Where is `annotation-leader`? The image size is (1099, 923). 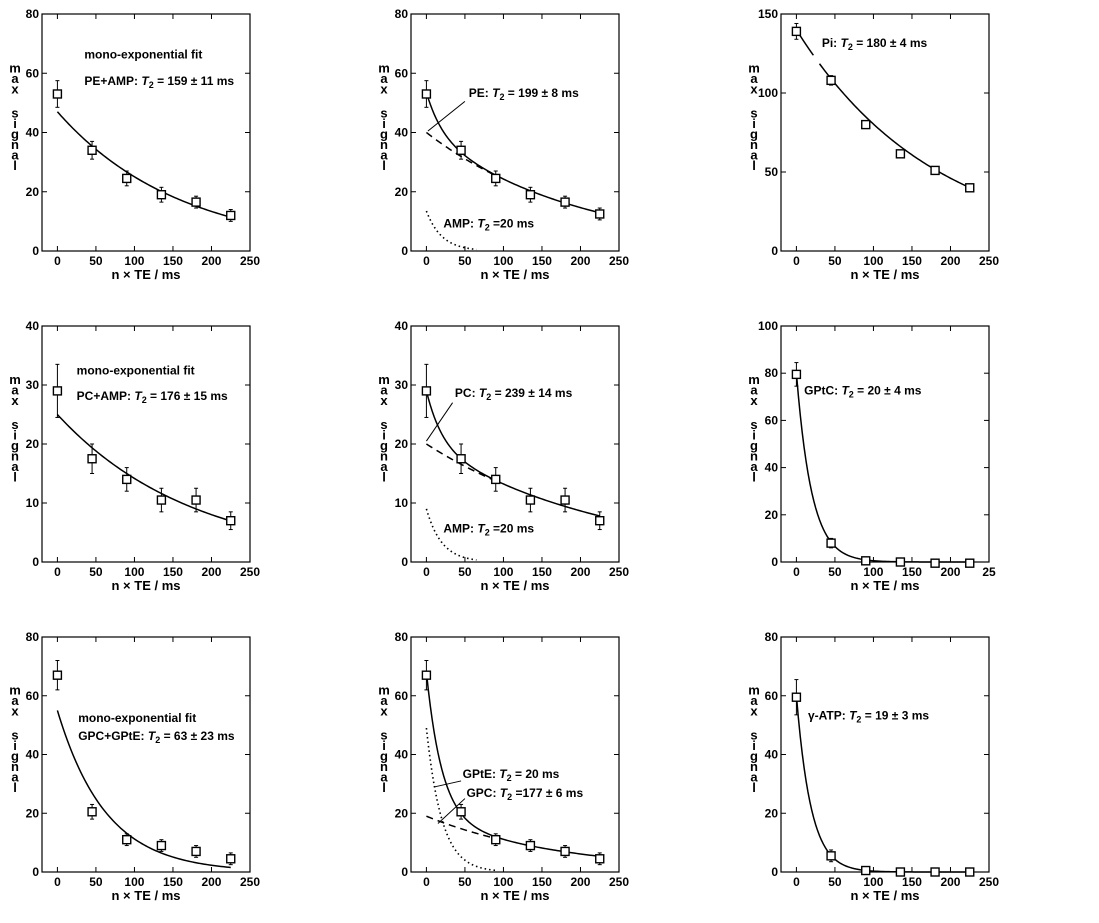 annotation-leader is located at coordinates (446, 116).